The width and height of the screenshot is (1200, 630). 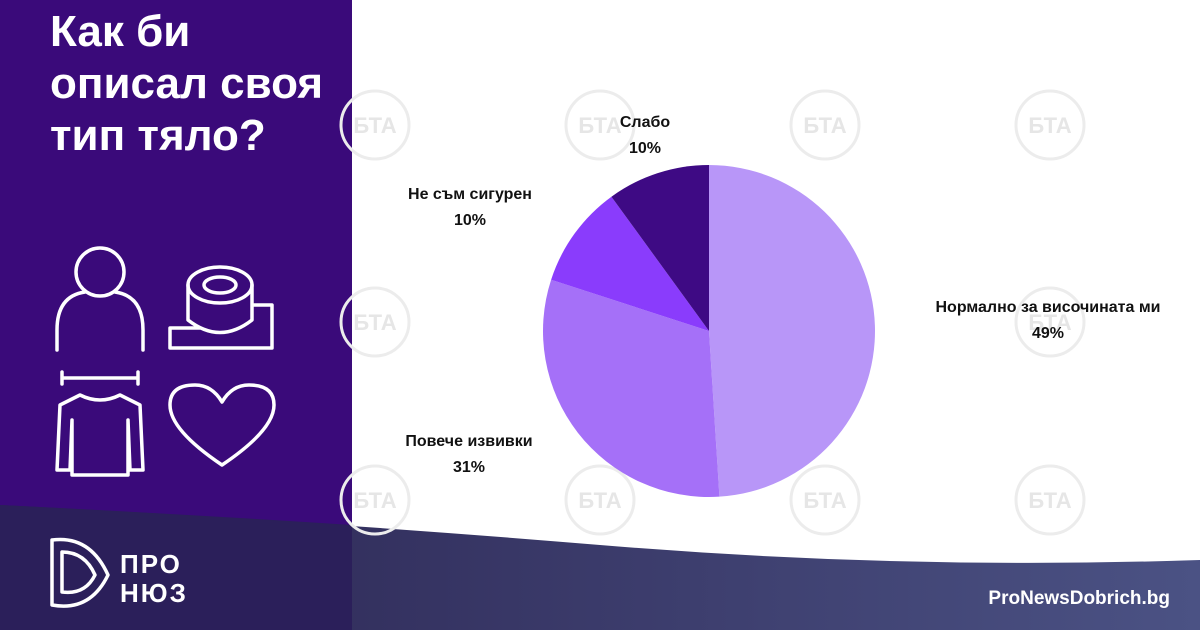 What do you see at coordinates (151, 564) in the screenshot?
I see `logo-top: ПРО` at bounding box center [151, 564].